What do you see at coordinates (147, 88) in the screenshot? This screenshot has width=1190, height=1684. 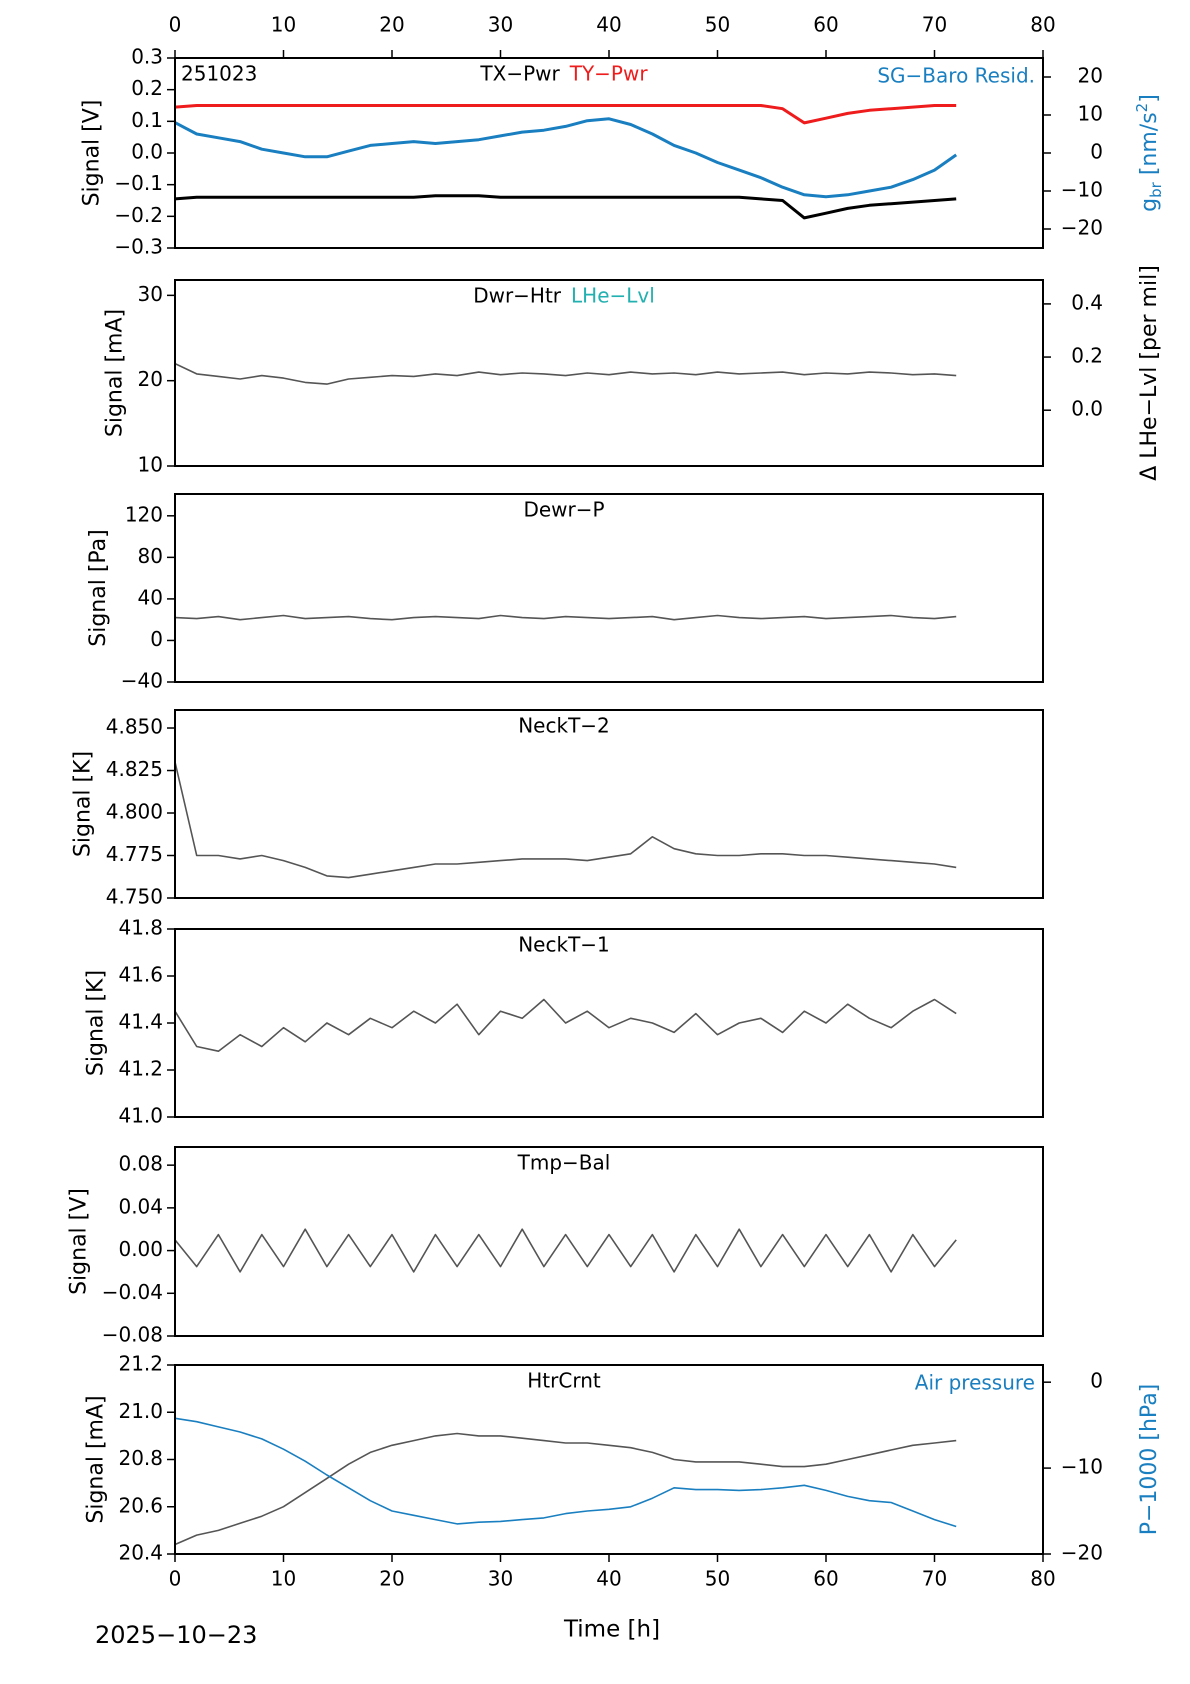 I see `y-tick-label: 0.2` at bounding box center [147, 88].